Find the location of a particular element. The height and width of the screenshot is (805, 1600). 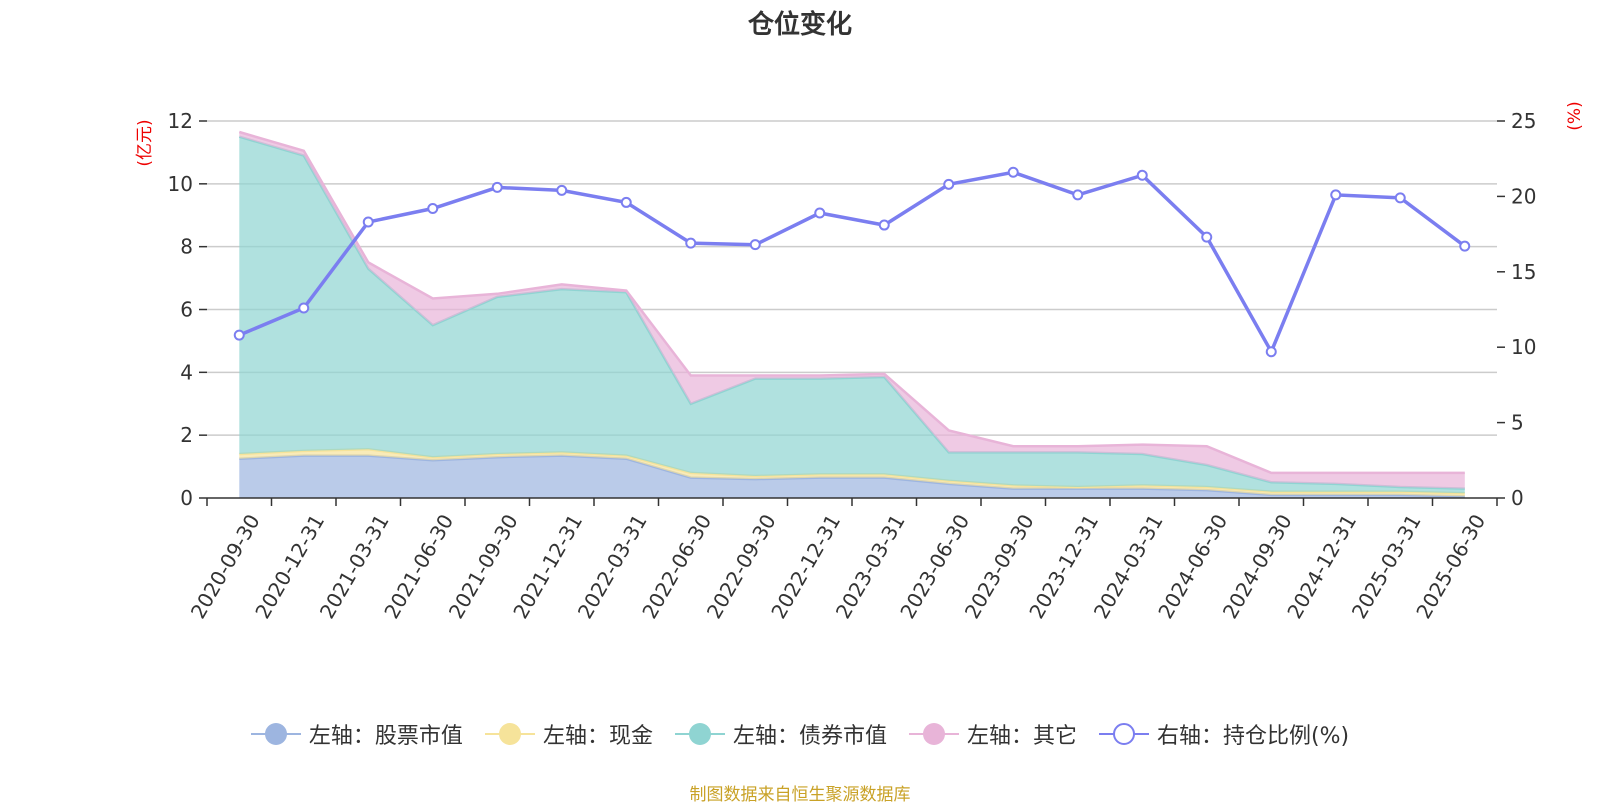

legend-item: 左轴：其它 is located at coordinates (992, 734).